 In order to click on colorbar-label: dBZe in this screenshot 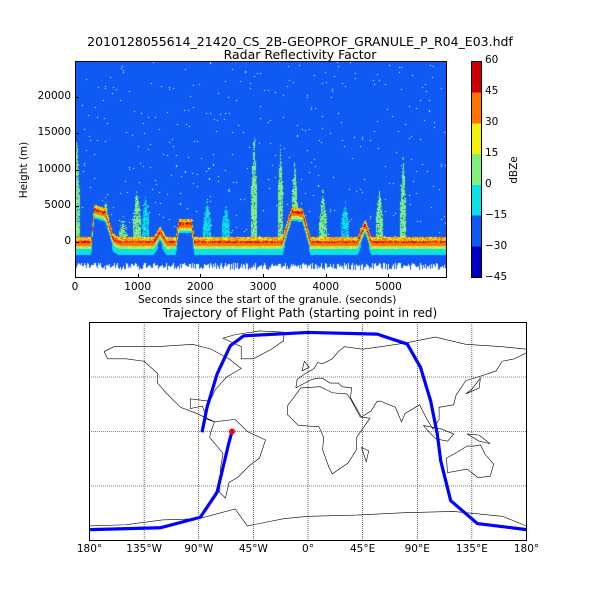, I will do `click(514, 170)`.